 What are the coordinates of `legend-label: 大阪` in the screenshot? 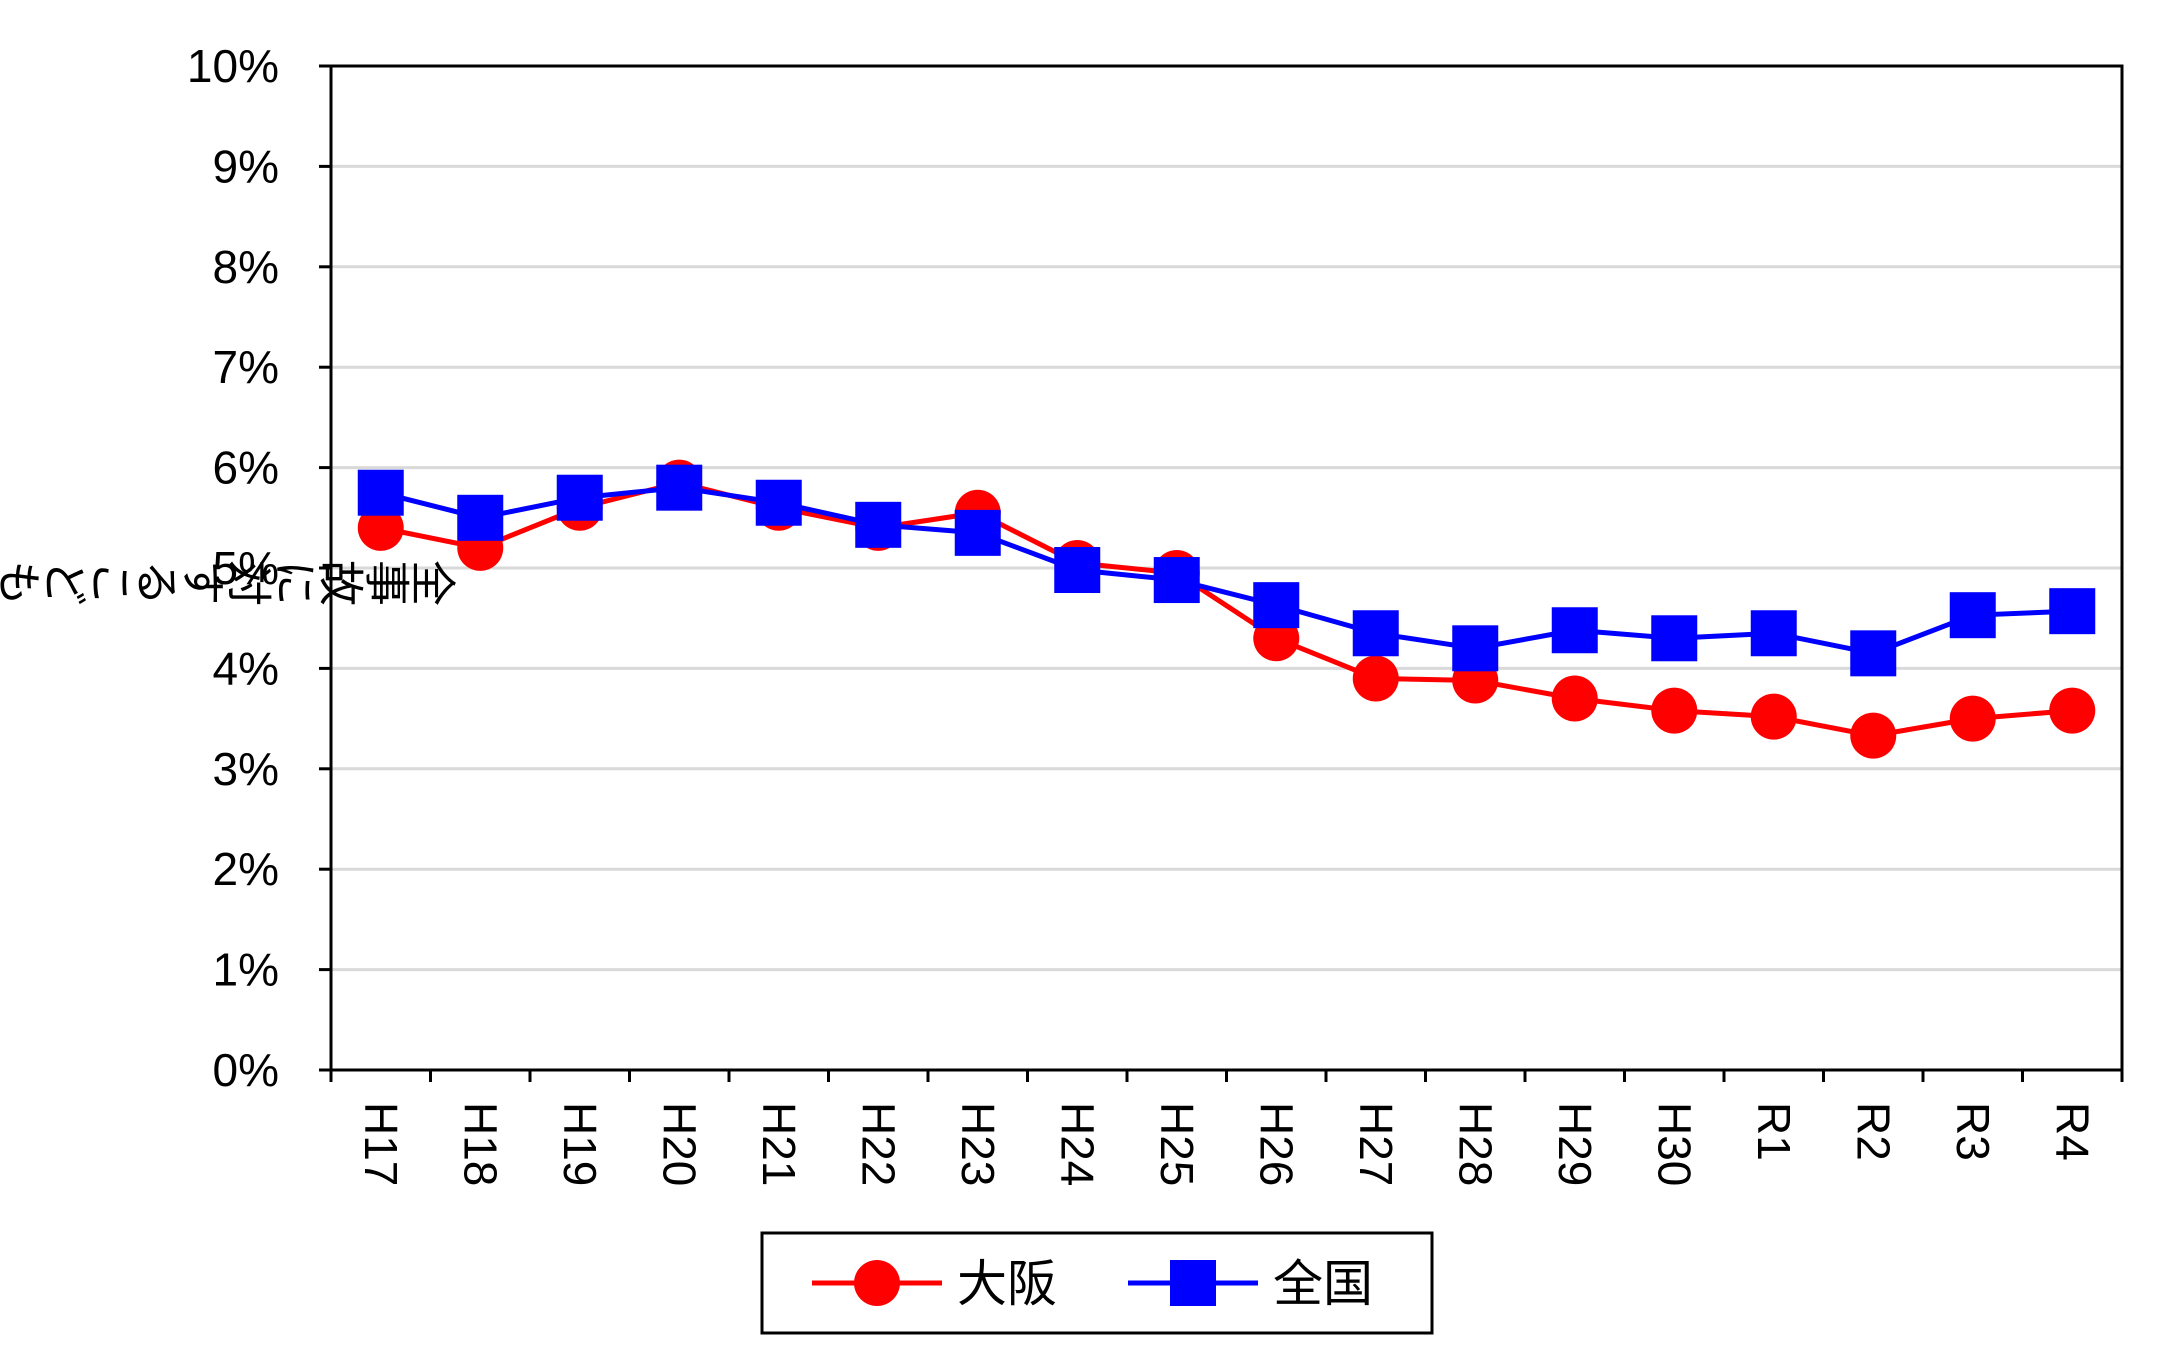 It's located at (1007, 1284).